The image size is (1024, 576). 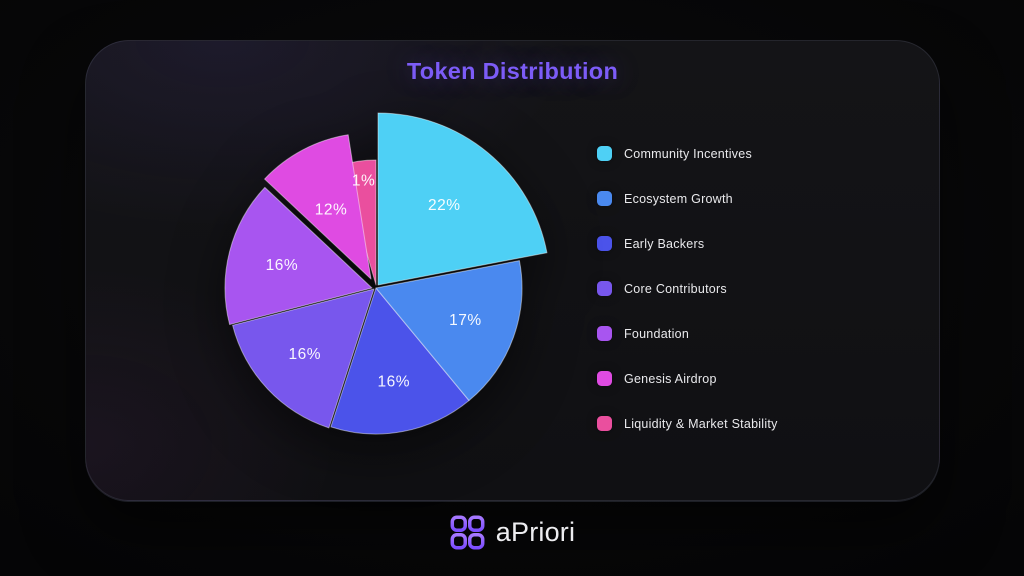 What do you see at coordinates (701, 423) in the screenshot?
I see `legend-label: Liquidity & Market Stability` at bounding box center [701, 423].